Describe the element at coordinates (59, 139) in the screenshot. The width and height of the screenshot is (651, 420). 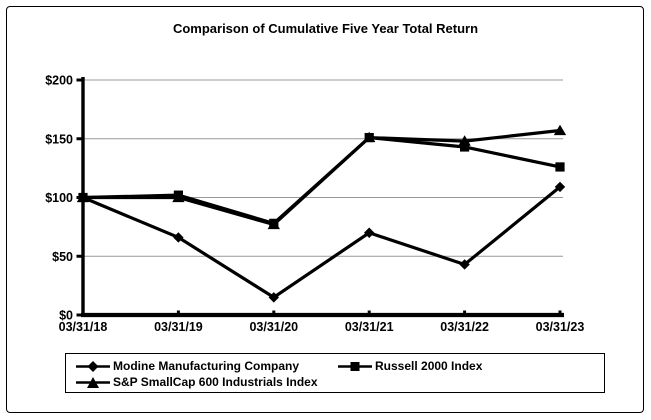
I see `svg-text: $150` at that location.